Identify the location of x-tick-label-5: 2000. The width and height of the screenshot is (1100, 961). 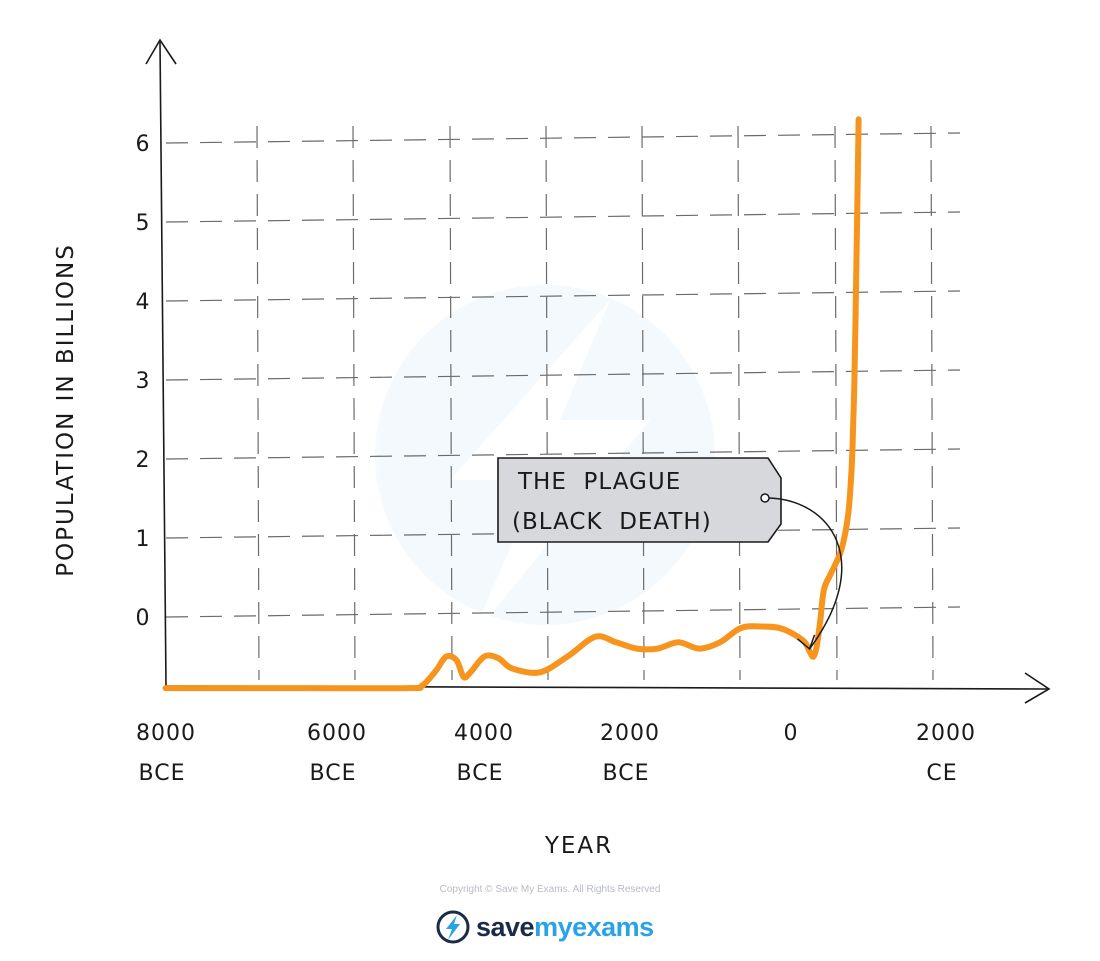
(946, 733).